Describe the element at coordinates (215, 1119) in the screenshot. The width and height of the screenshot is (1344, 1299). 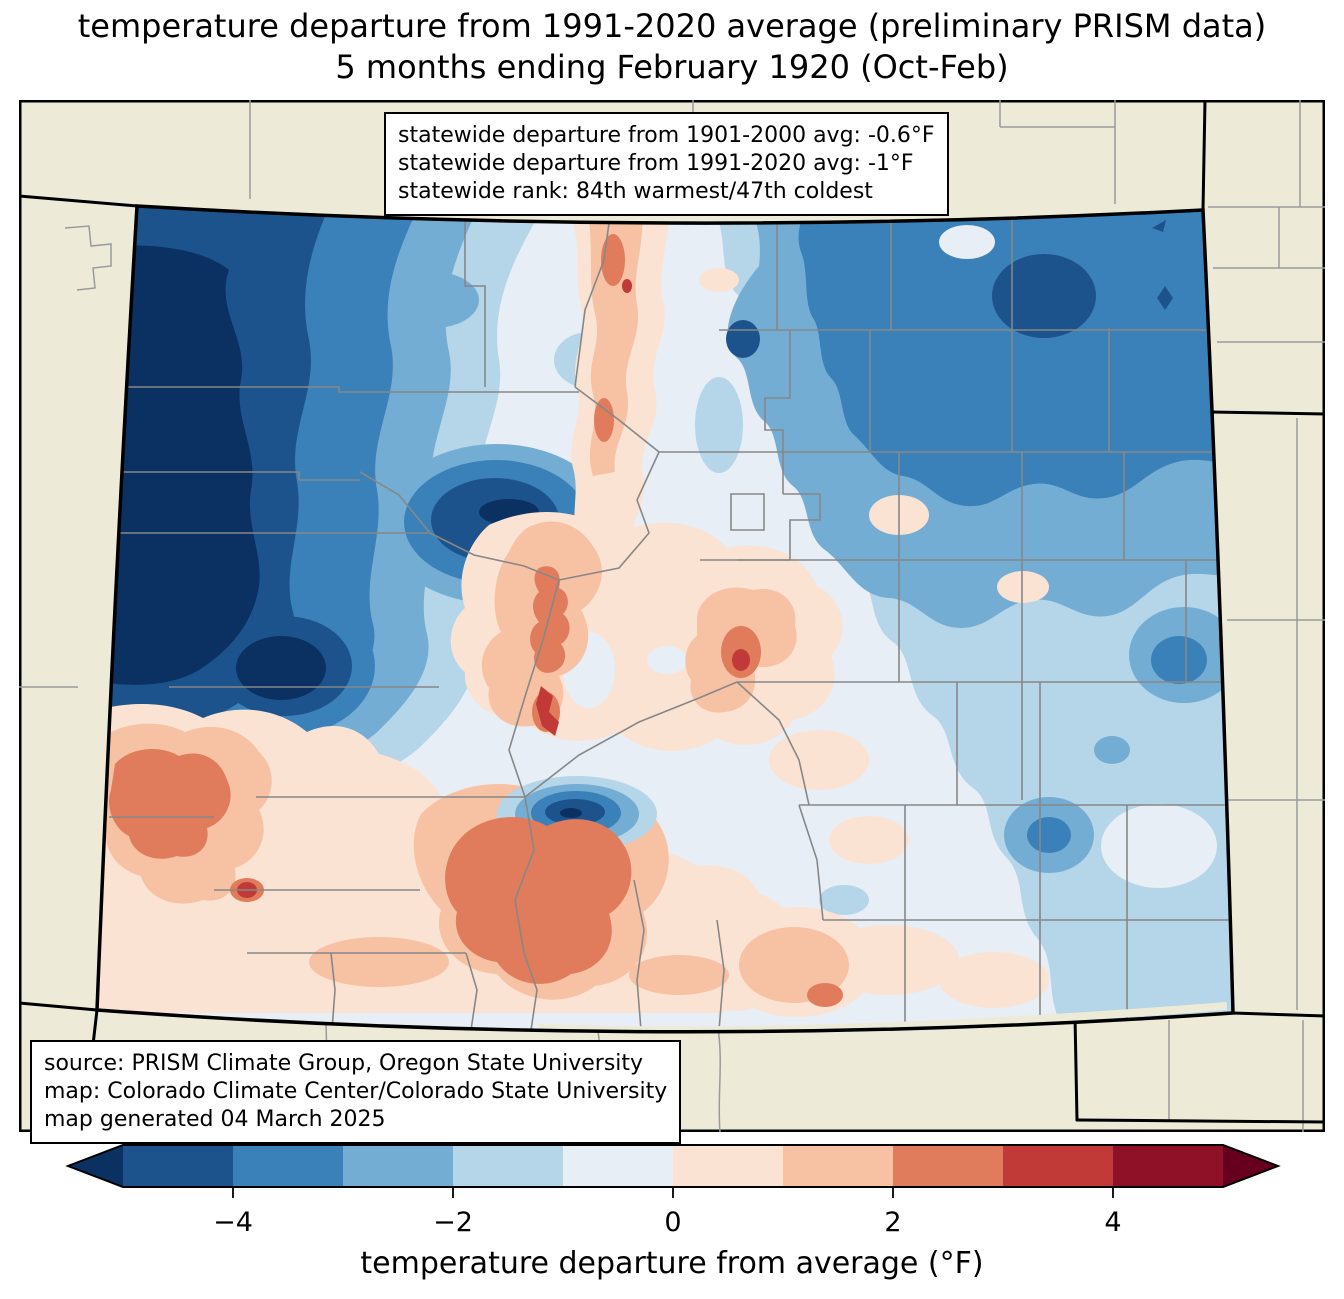
I see `generated-date-line: map generated 04 March 2025` at that location.